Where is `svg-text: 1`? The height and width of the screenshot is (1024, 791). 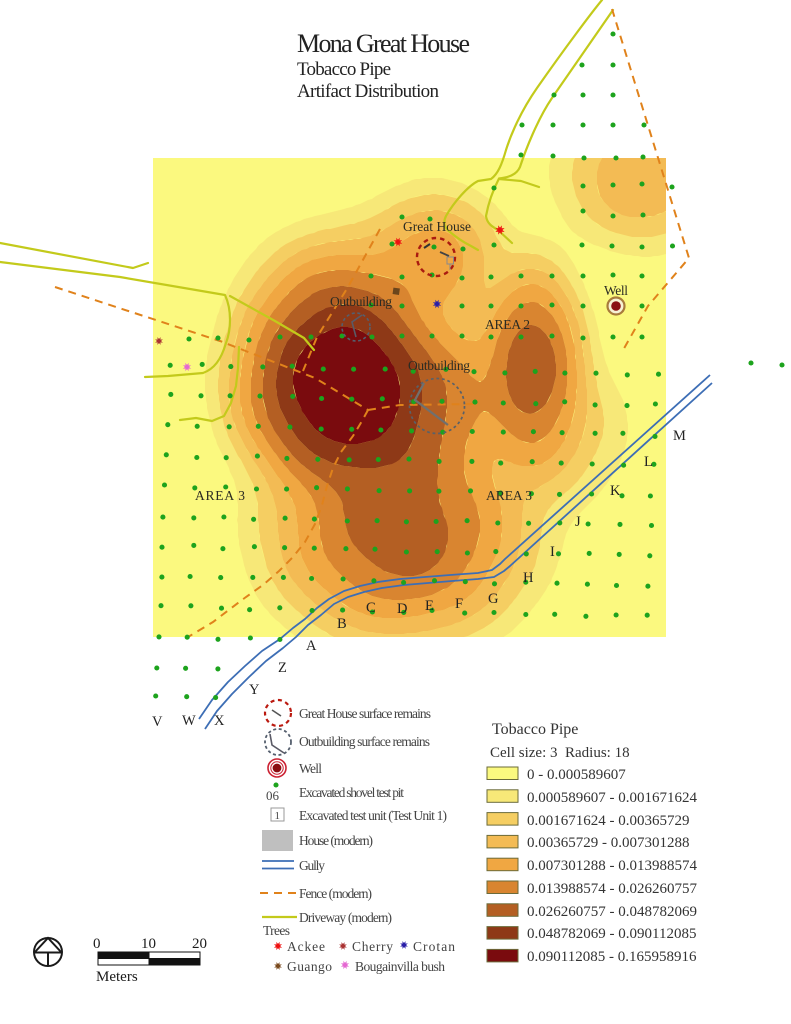 svg-text: 1 is located at coordinates (278, 816).